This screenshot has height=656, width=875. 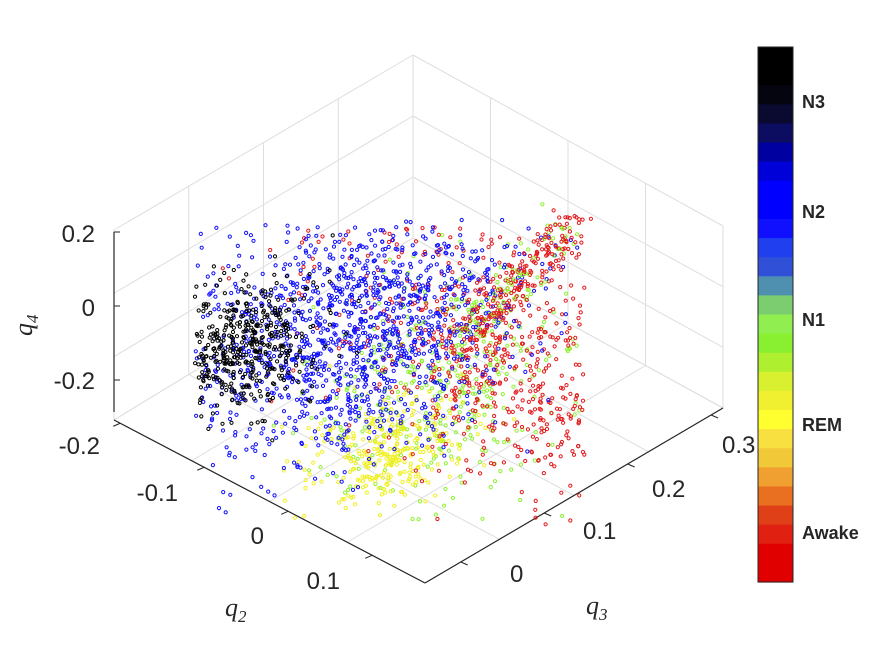 What do you see at coordinates (599, 531) in the screenshot?
I see `y-tick-label: 0.1` at bounding box center [599, 531].